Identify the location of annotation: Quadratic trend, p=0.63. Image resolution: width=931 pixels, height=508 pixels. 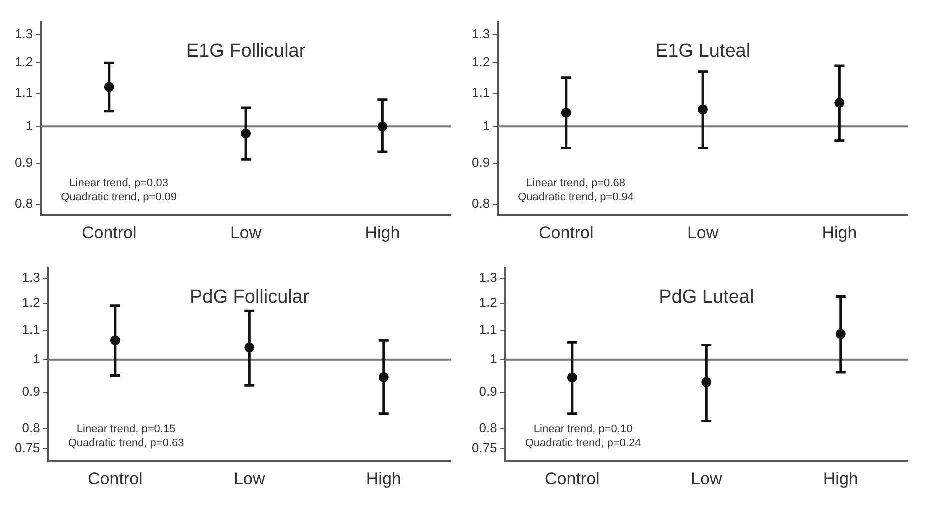
(126, 444).